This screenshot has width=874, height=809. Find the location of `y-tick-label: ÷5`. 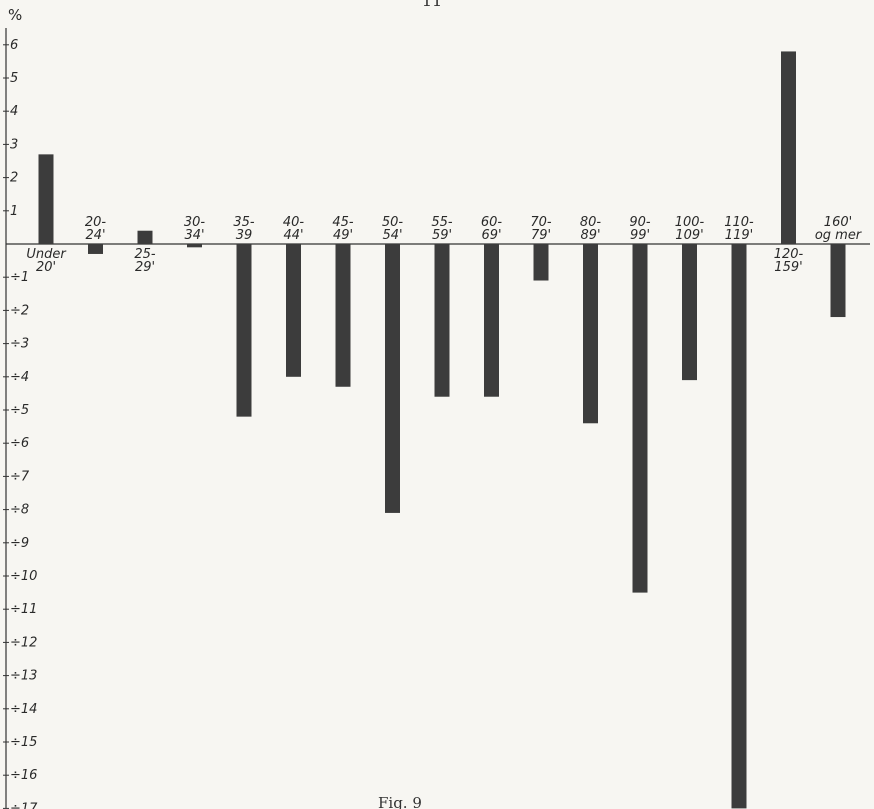

y-tick-label: ÷5 is located at coordinates (19, 410).